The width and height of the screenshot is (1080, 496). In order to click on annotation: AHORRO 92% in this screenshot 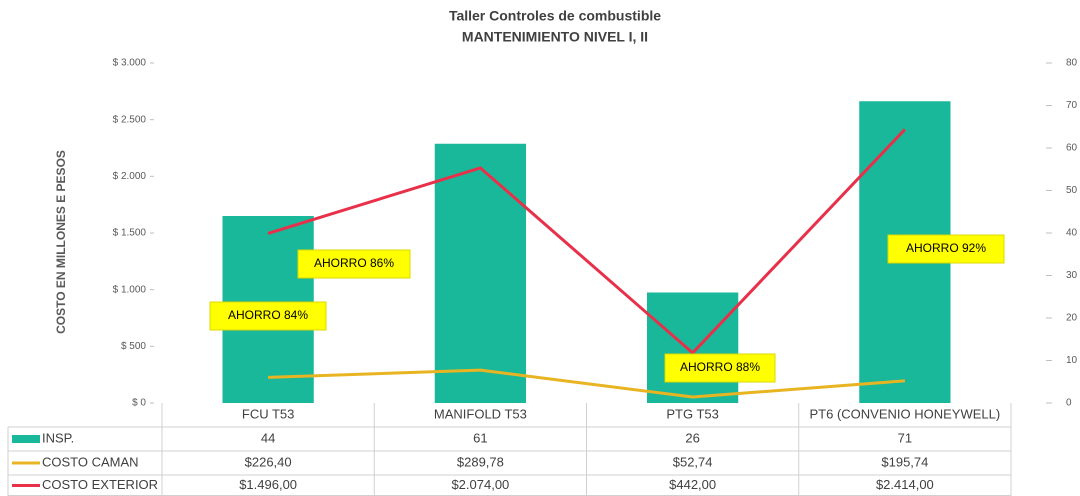, I will do `click(946, 248)`.